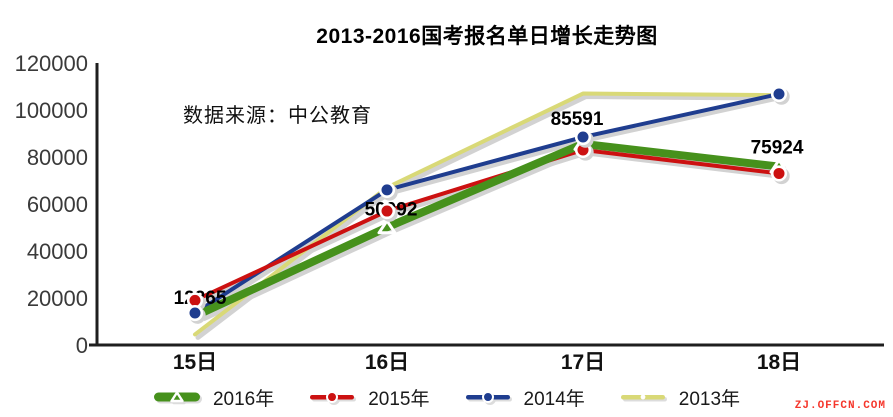 The width and height of the screenshot is (893, 417). What do you see at coordinates (195, 362) in the screenshot?
I see `x-axis-label: 15日` at bounding box center [195, 362].